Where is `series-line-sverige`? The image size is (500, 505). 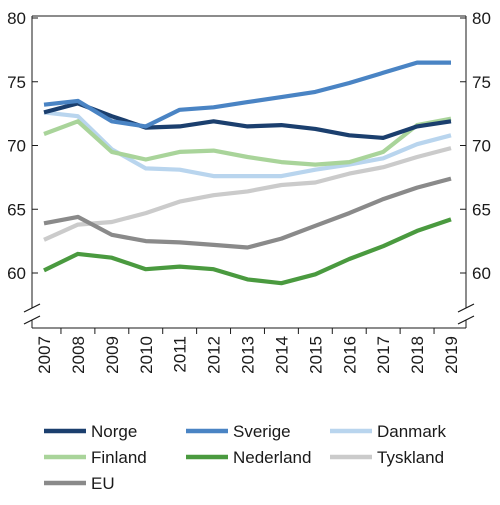 series-line-sverige is located at coordinates (247, 94).